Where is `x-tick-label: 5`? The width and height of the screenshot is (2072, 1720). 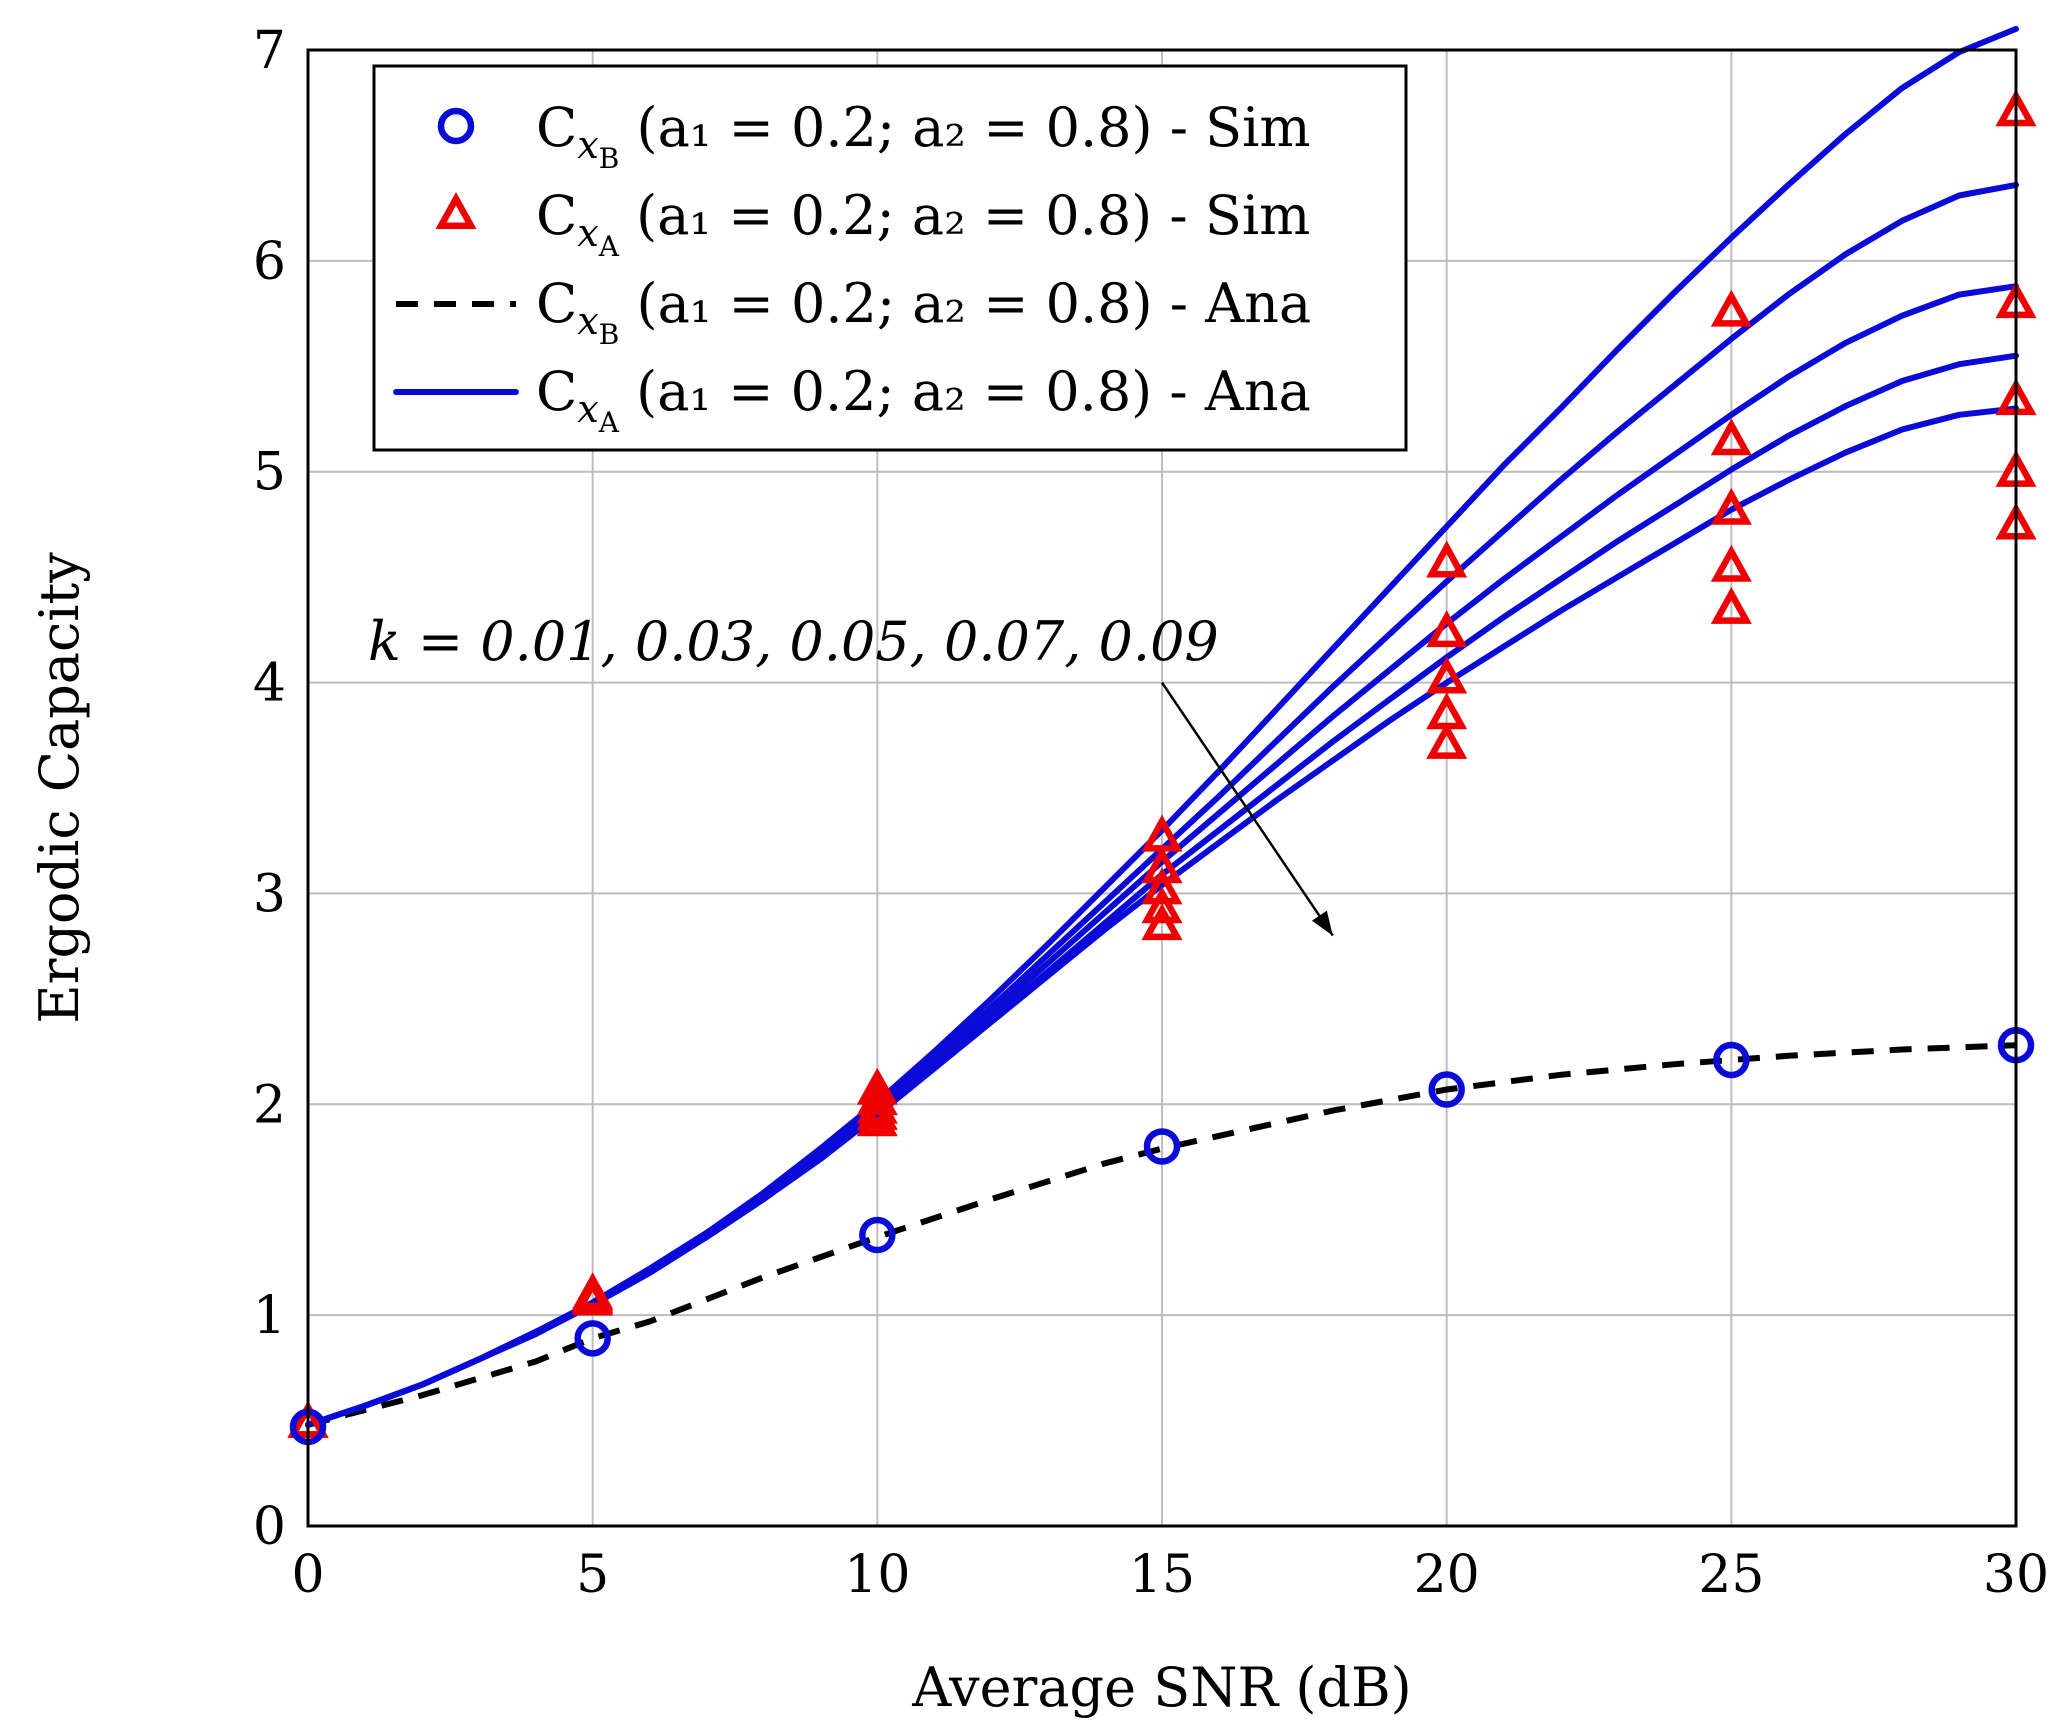 x-tick-label: 5 is located at coordinates (592, 1575).